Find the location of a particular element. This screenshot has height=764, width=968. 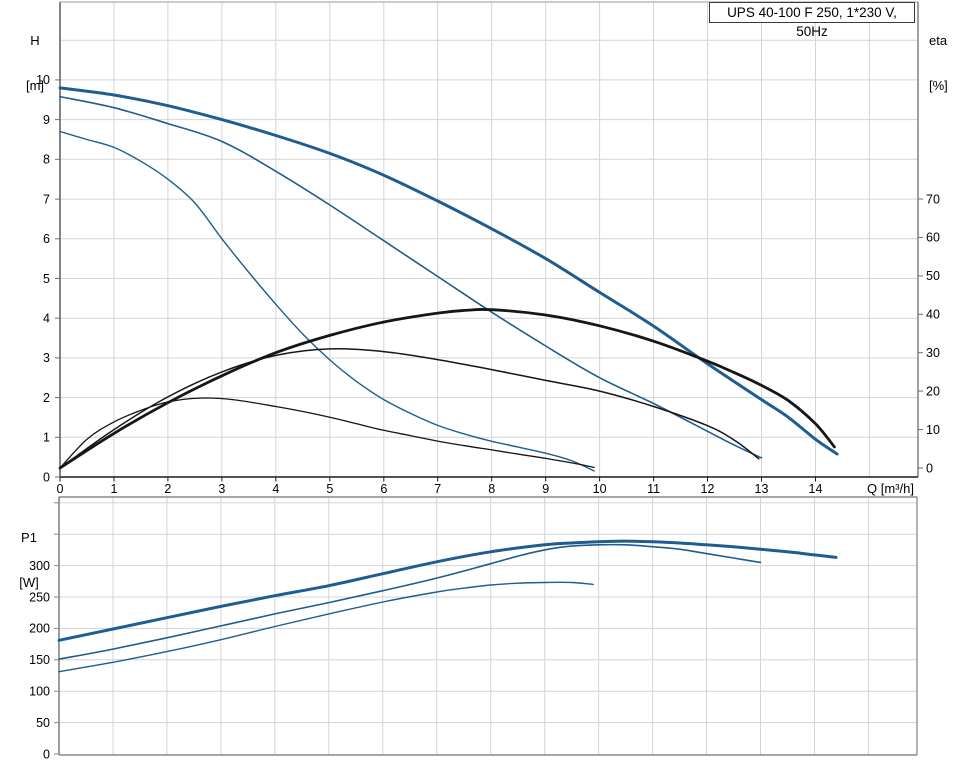

curve-p1-mid-speed is located at coordinates (410, 601).